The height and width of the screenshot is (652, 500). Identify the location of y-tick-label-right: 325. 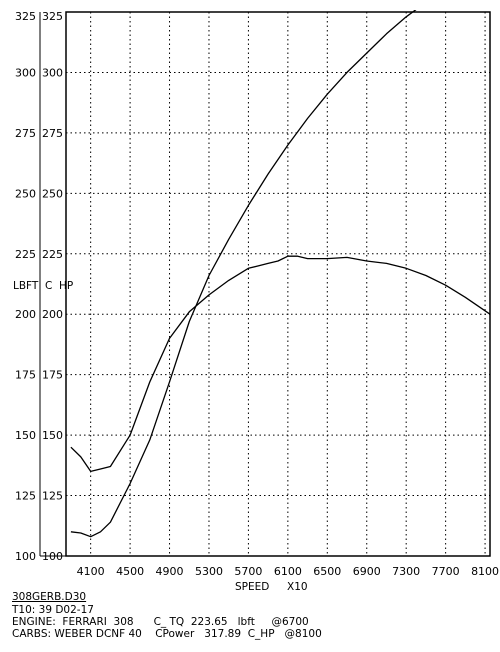
(52, 16).